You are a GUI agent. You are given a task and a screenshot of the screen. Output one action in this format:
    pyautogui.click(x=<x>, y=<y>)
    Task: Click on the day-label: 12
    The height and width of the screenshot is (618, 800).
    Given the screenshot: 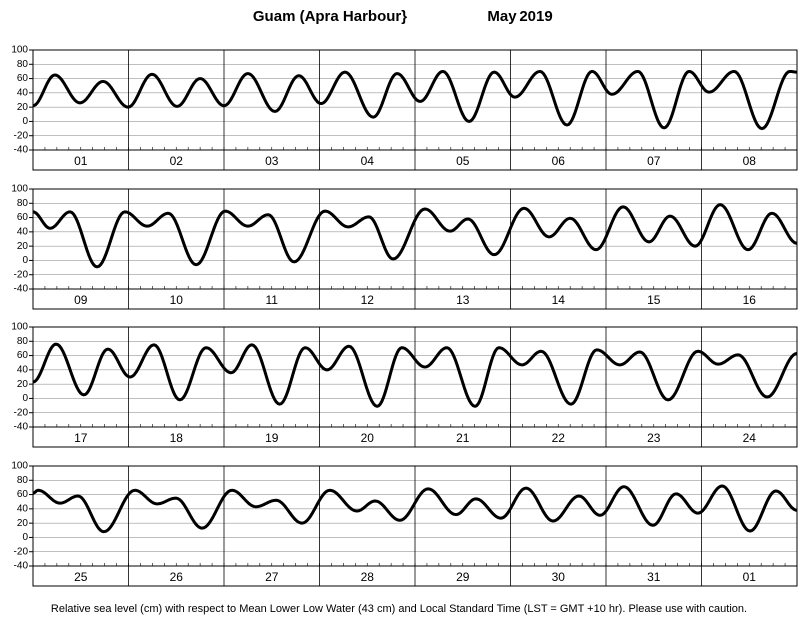 What is the action you would take?
    pyautogui.click(x=368, y=300)
    